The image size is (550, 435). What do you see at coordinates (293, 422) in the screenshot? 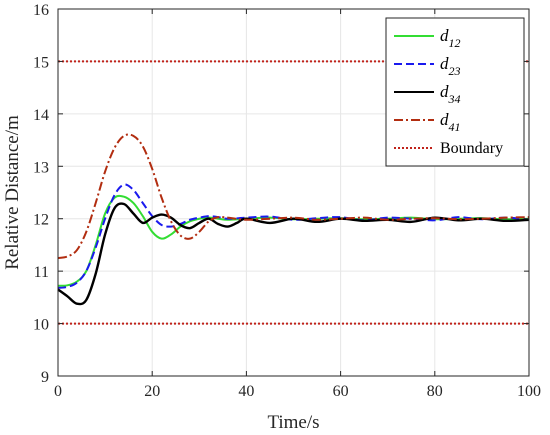
I see `x-axis-label: Time/s` at bounding box center [293, 422].